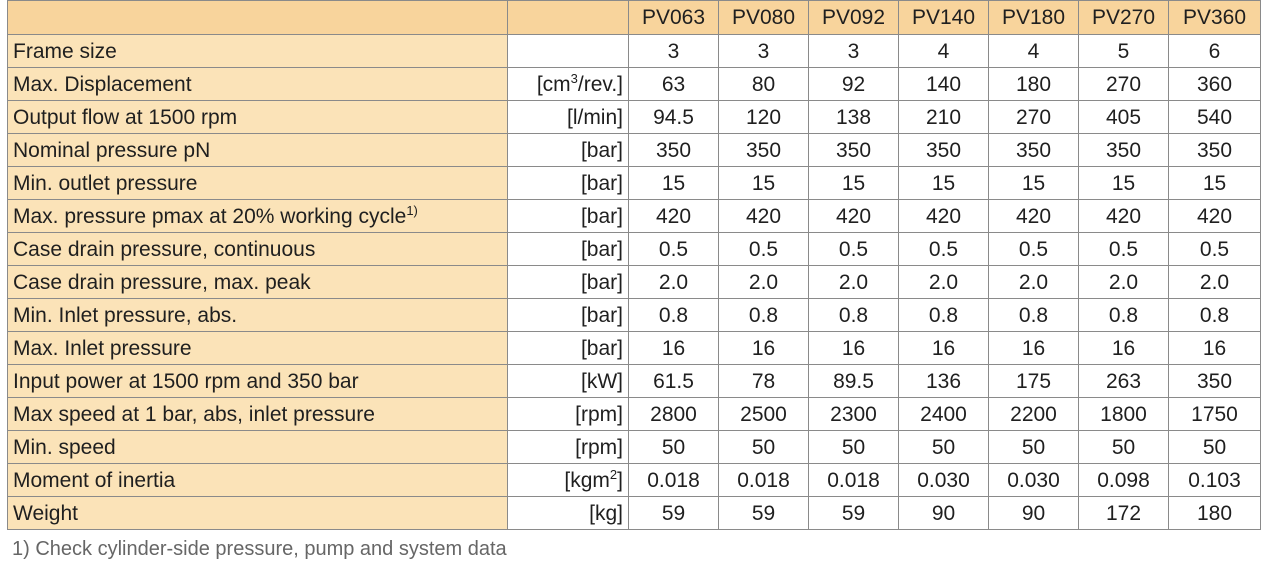 This screenshot has width=1286, height=561. Describe the element at coordinates (210, 216) in the screenshot. I see `row-label-text: Max. pressure pmax at 20% working cycle` at that location.